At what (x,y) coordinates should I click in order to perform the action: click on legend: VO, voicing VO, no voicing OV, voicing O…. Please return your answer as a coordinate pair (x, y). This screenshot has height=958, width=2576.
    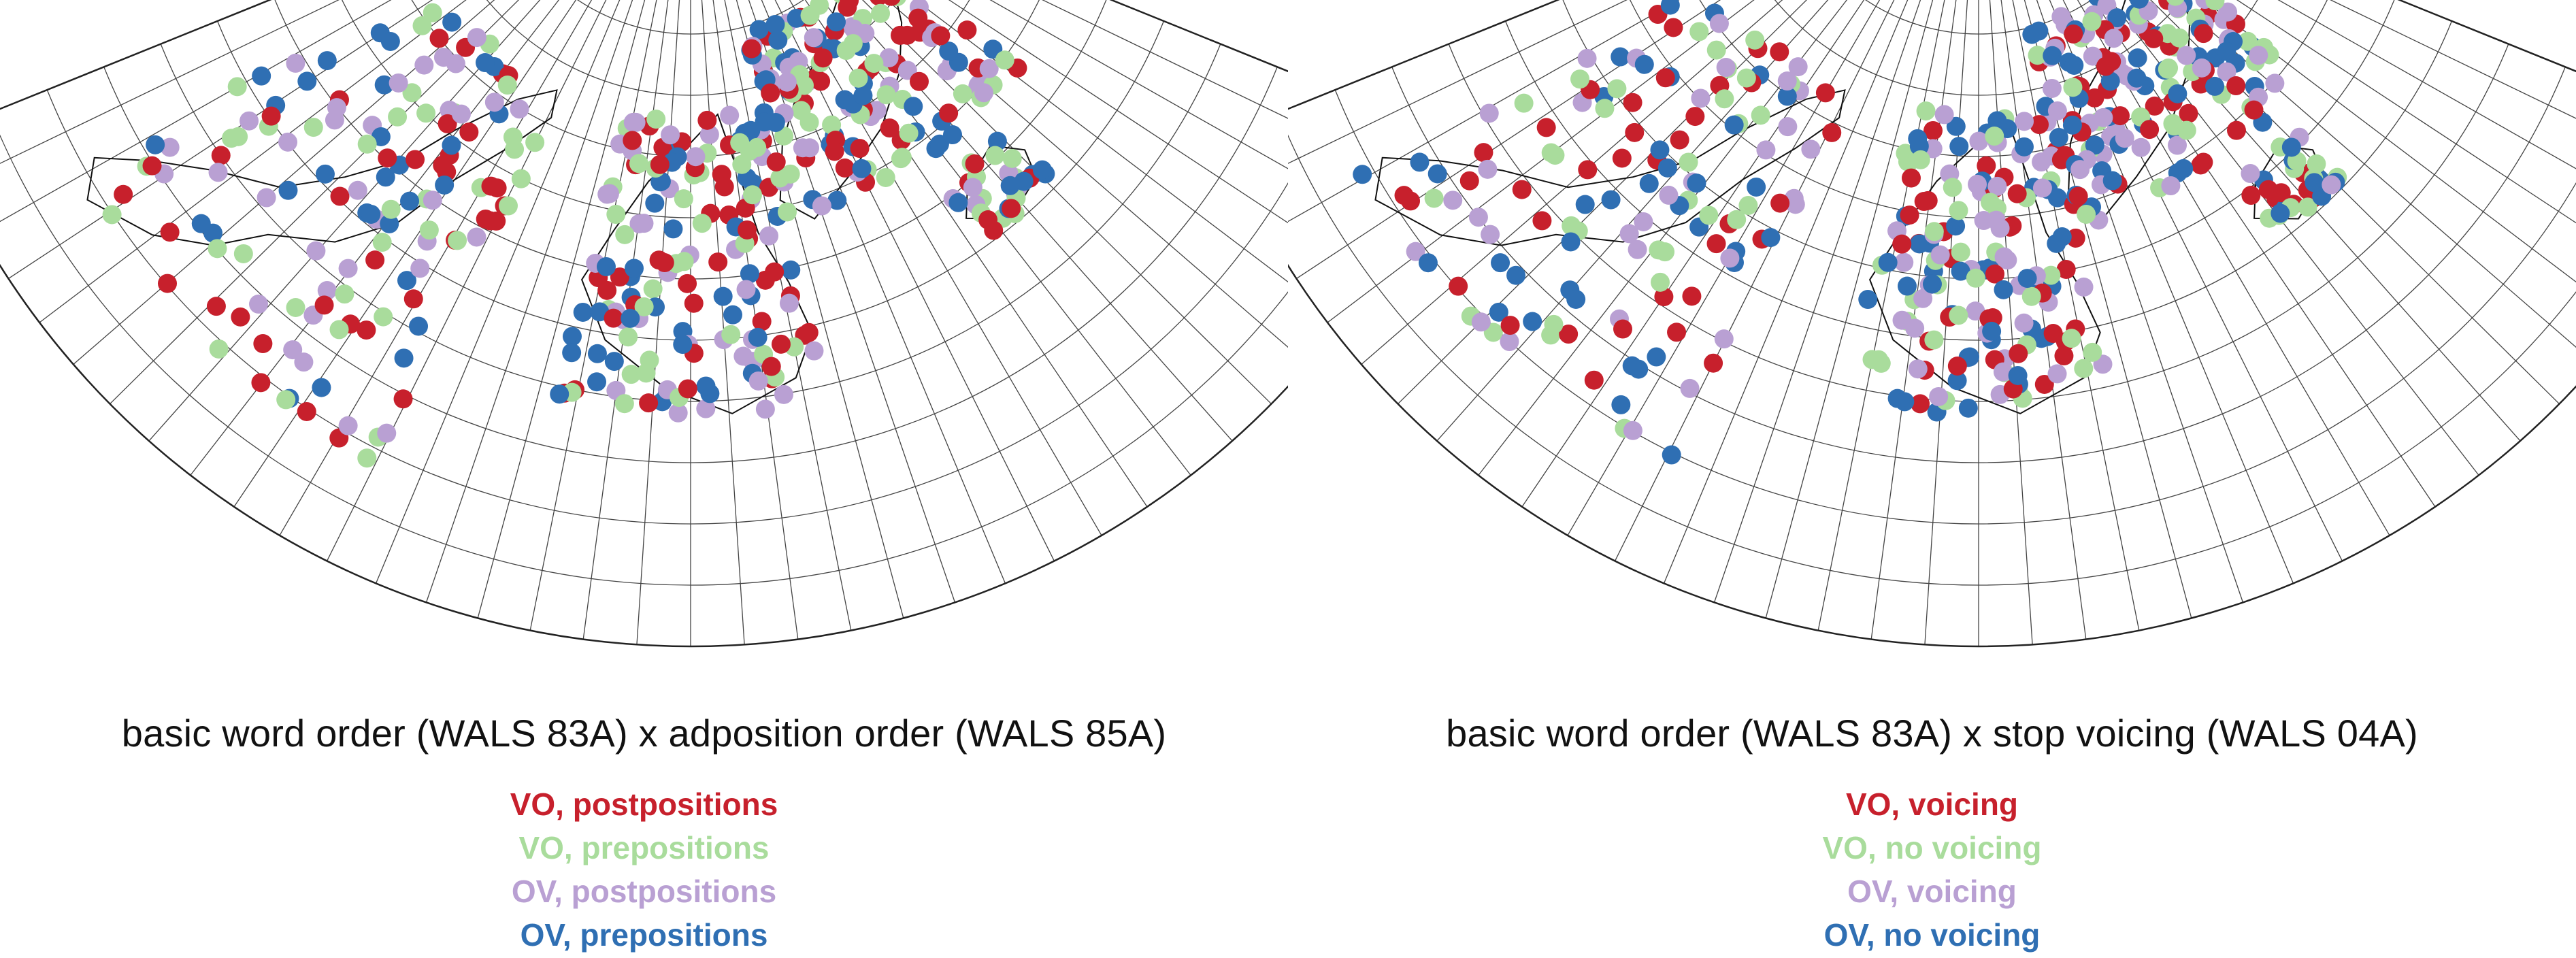
    Looking at the image, I should click on (1932, 869).